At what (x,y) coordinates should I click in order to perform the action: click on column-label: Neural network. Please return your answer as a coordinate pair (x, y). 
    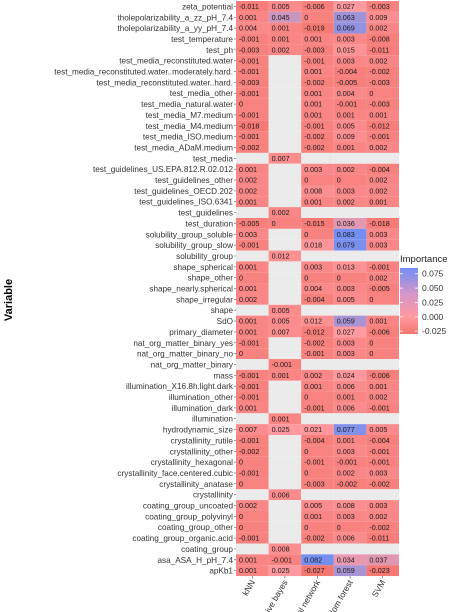
    Looking at the image, I should click on (304, 594).